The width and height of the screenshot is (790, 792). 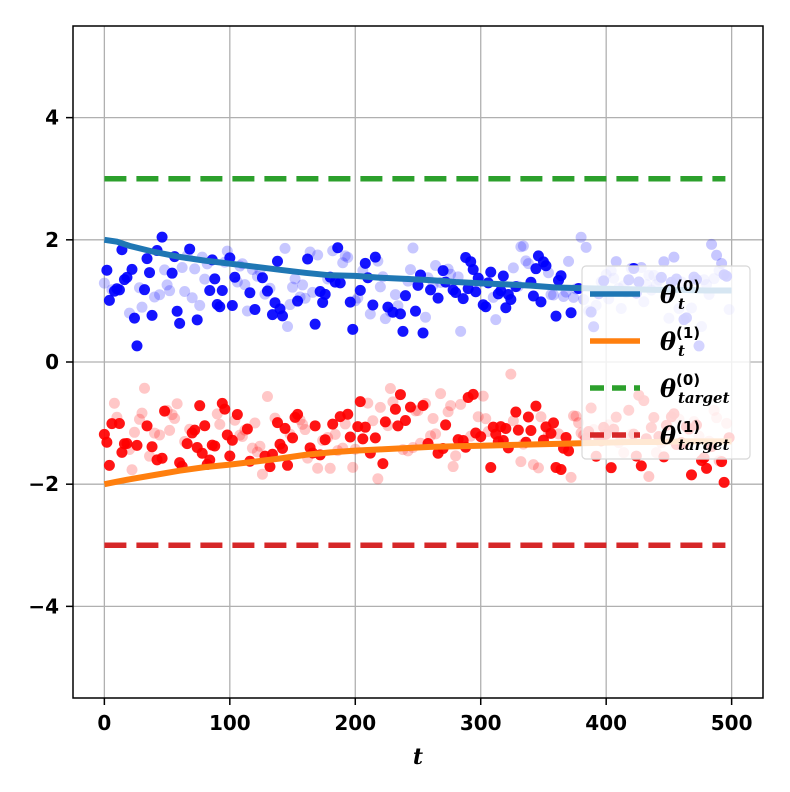 What do you see at coordinates (606, 723) in the screenshot?
I see `x-tick-label-4: 400` at bounding box center [606, 723].